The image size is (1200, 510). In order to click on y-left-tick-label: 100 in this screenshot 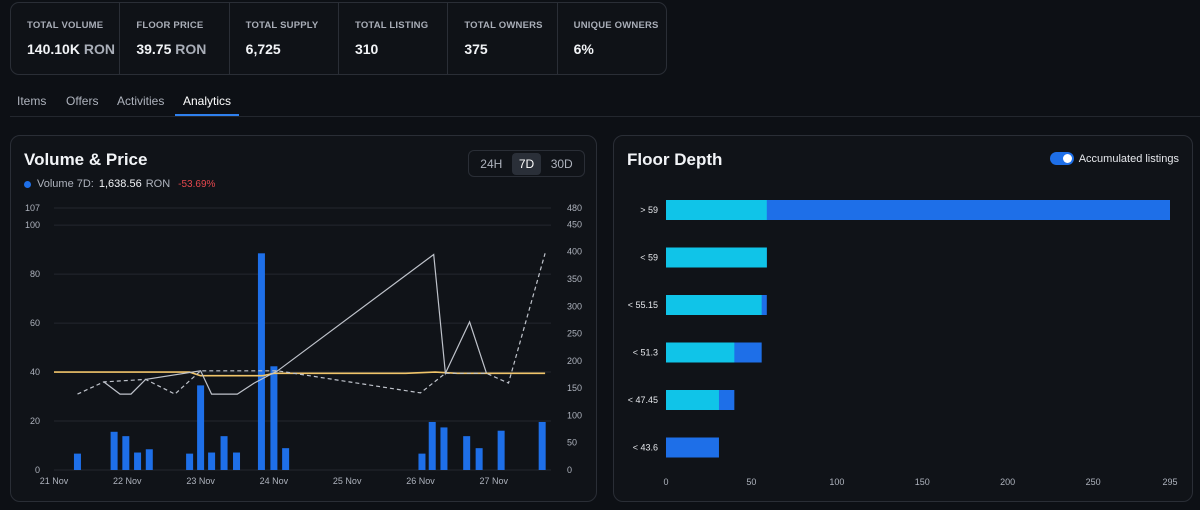, I will do `click(32, 225)`.